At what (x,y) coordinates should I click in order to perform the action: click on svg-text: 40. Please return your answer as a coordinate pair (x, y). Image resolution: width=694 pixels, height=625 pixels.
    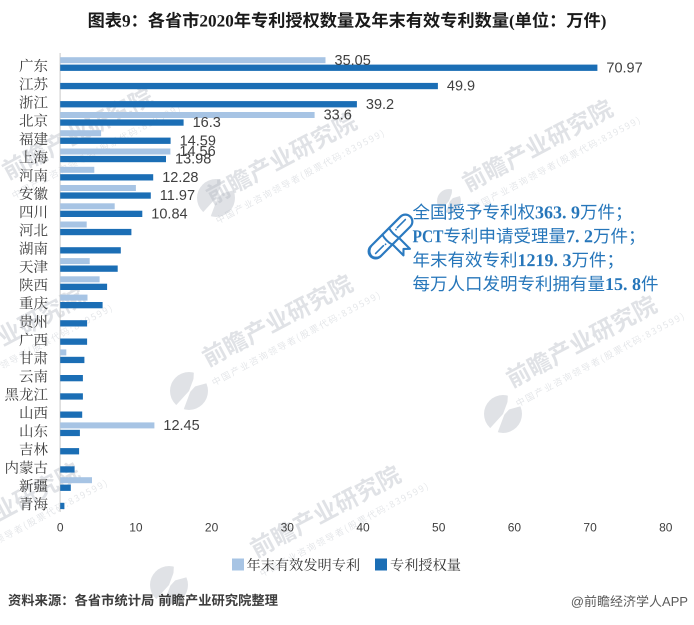
    Looking at the image, I should click on (363, 528).